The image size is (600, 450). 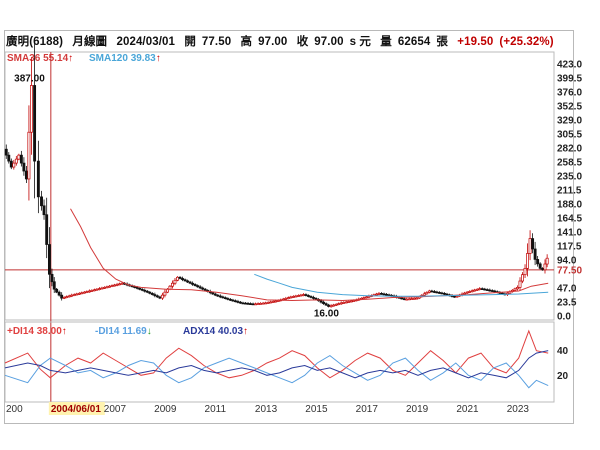 I want to click on x-tick-label: 2013, so click(x=266, y=409).